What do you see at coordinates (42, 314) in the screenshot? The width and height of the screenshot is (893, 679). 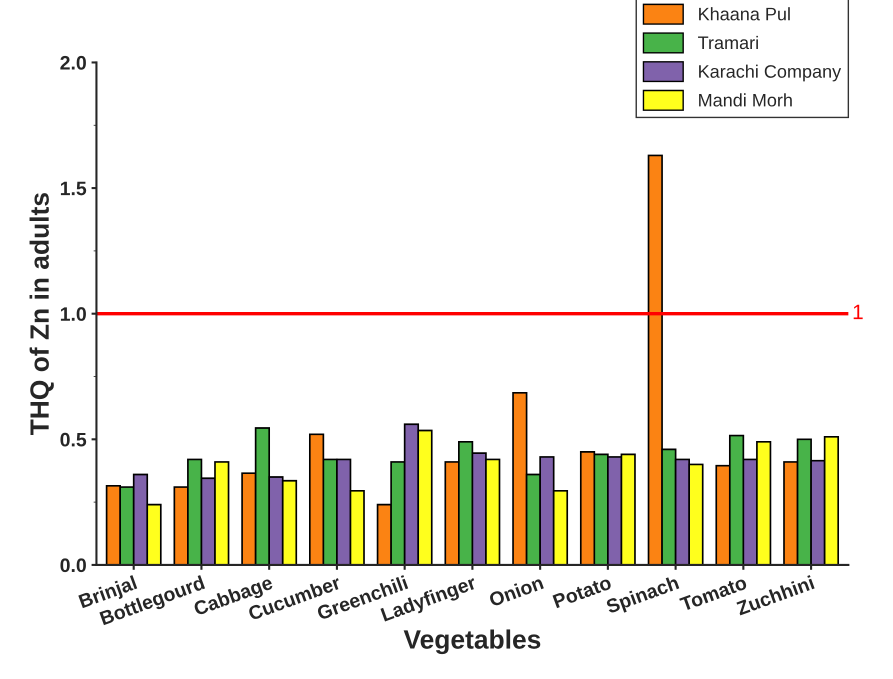 I see `y-axis-title: THQ of Zn in adults` at bounding box center [42, 314].